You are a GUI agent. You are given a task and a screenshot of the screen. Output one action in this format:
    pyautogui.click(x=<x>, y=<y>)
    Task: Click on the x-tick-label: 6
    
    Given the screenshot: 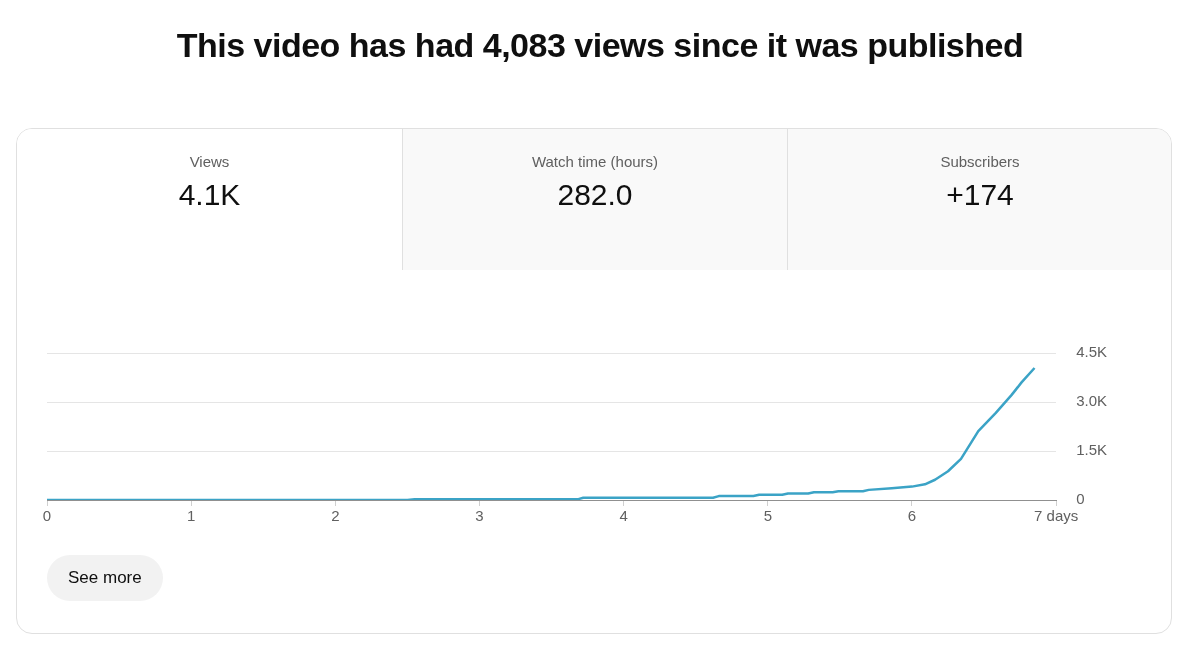 What is the action you would take?
    pyautogui.click(x=912, y=516)
    